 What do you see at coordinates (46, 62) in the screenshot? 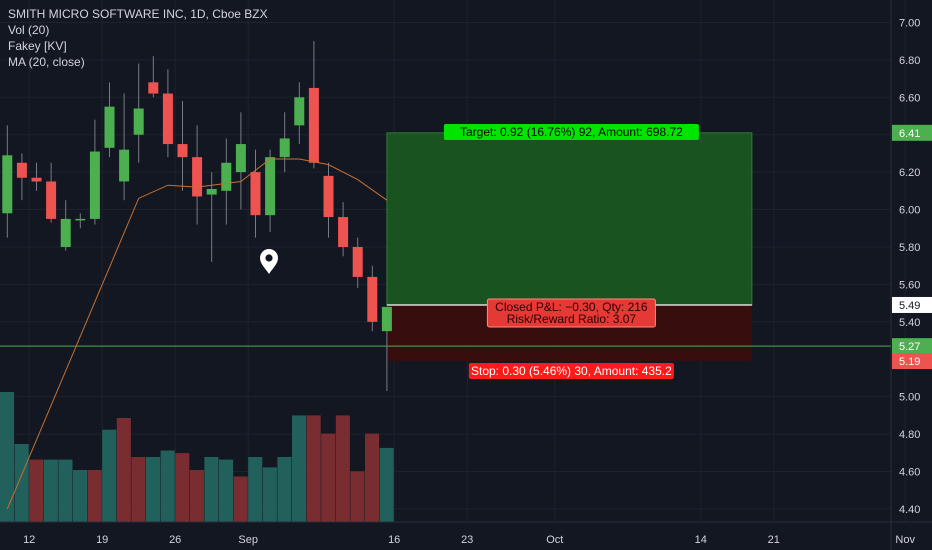
I see `legend-ma: MA (20, close)` at bounding box center [46, 62].